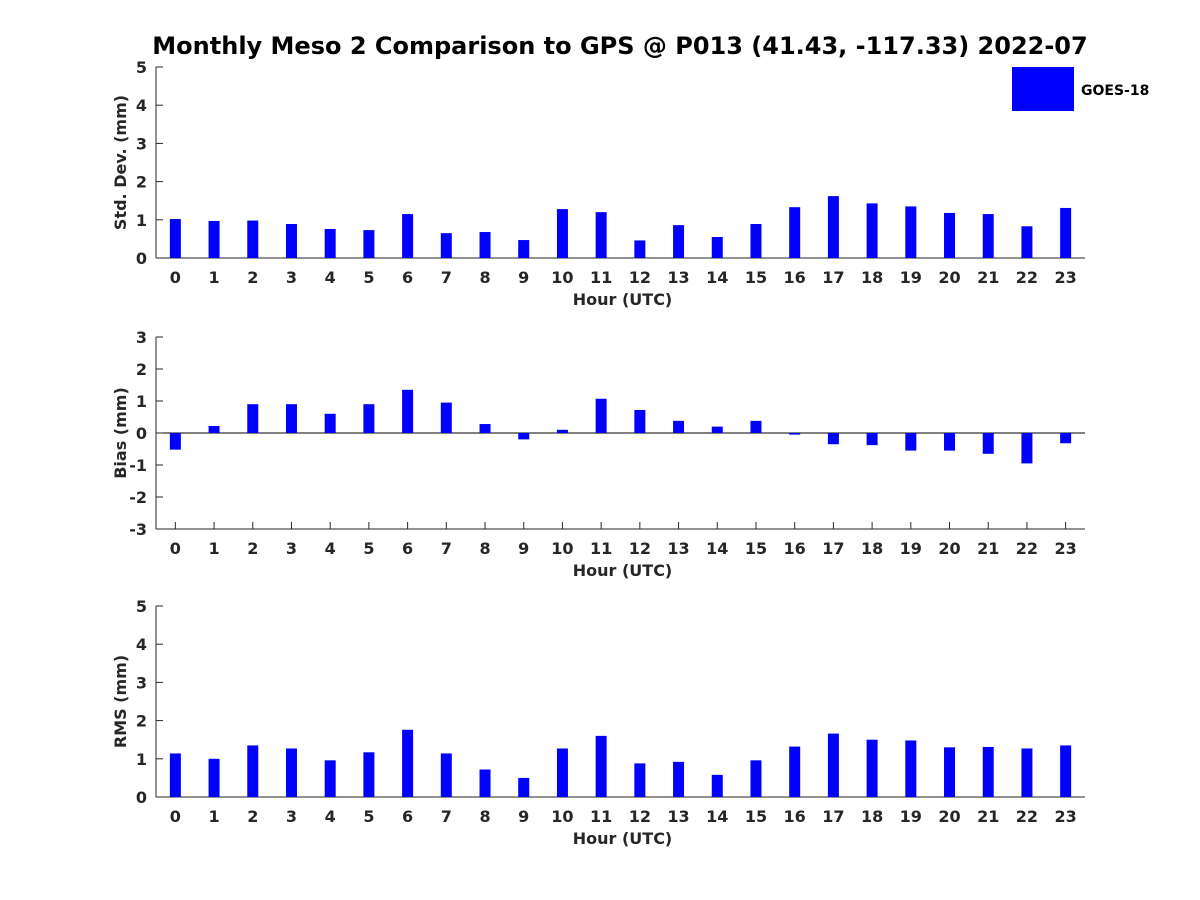 This screenshot has height=900, width=1200. Describe the element at coordinates (141, 337) in the screenshot. I see `y-tick-label: 3` at that location.